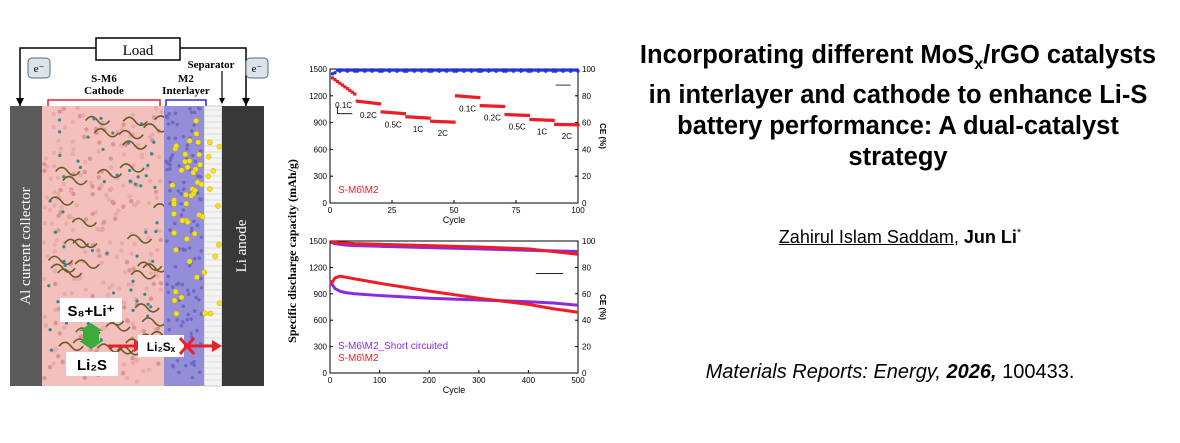  I want to click on anode-label: Li anode, so click(242, 245).